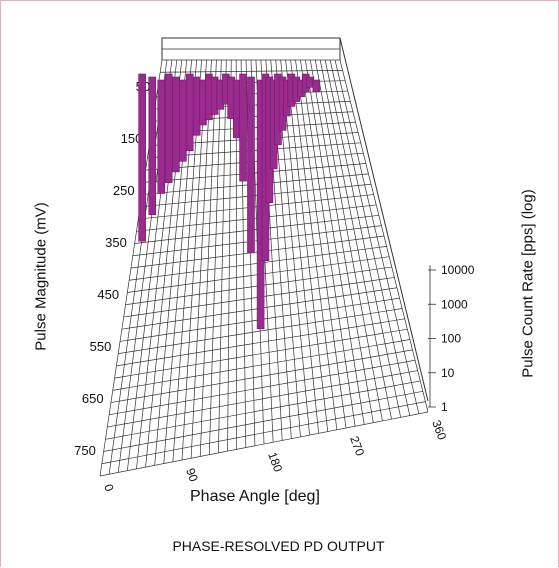 This screenshot has width=559, height=568. Describe the element at coordinates (439, 430) in the screenshot. I see `x-tick-label: 360` at that location.